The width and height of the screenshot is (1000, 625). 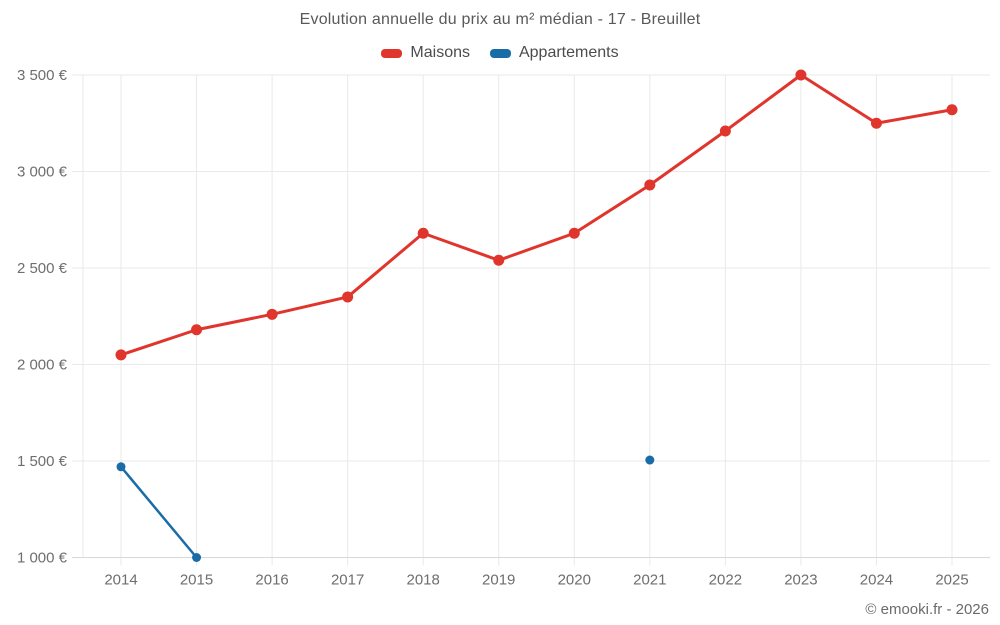 What do you see at coordinates (120, 580) in the screenshot?
I see `x-tick-label: 2014` at bounding box center [120, 580].